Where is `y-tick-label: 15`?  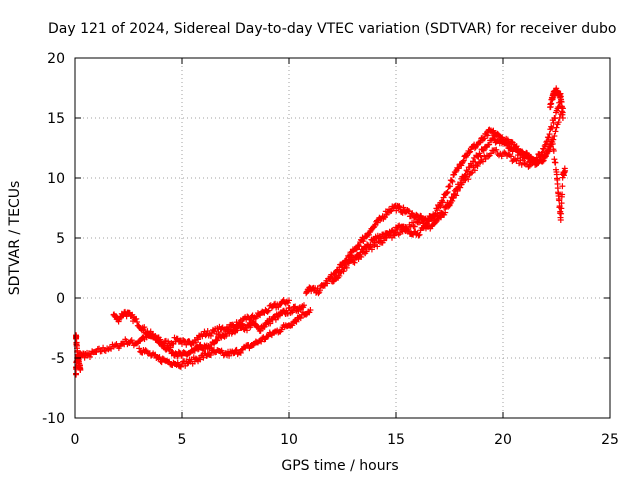 y-tick-label: 15 is located at coordinates (56, 119).